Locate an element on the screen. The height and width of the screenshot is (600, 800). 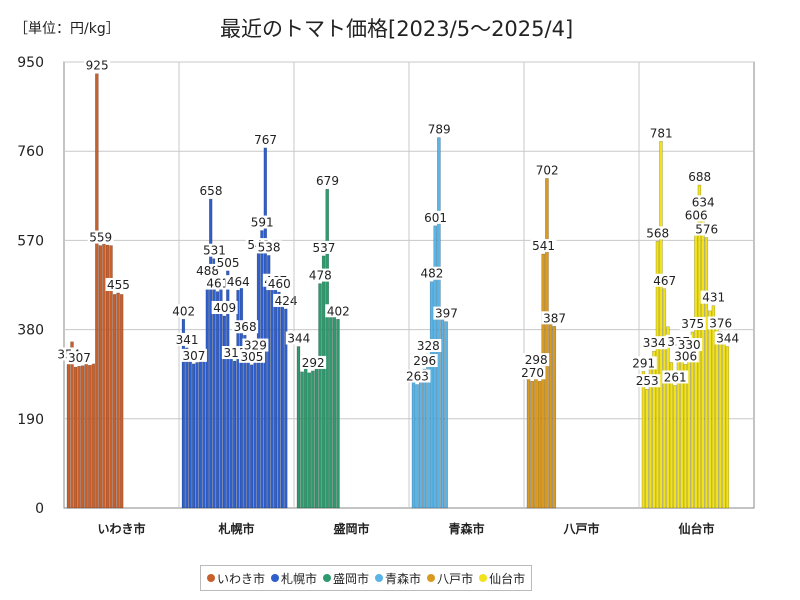
y-tick-label: 570 is located at coordinates (30, 241).